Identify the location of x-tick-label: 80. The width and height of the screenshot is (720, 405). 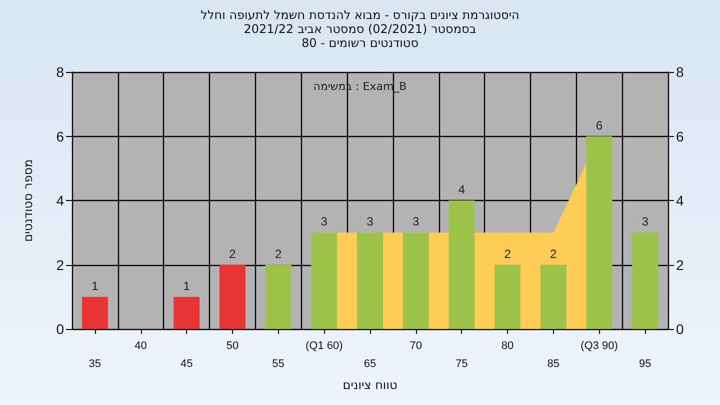
(507, 346).